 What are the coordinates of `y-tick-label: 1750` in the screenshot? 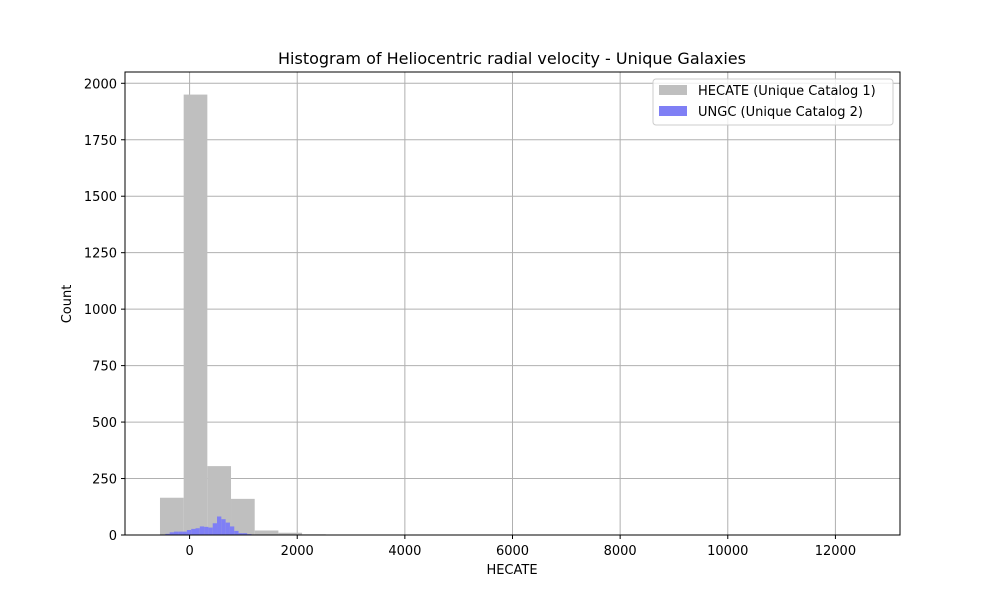 It's located at (100, 141).